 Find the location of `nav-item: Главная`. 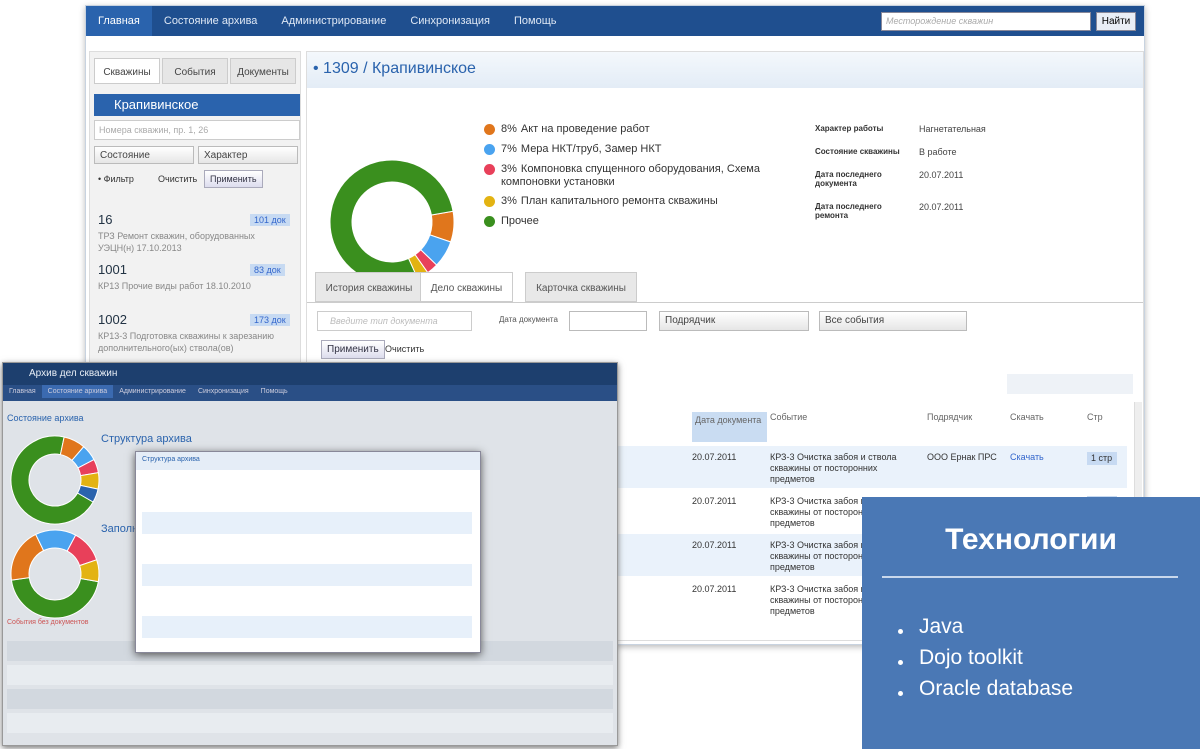

nav-item: Главная is located at coordinates (119, 21).